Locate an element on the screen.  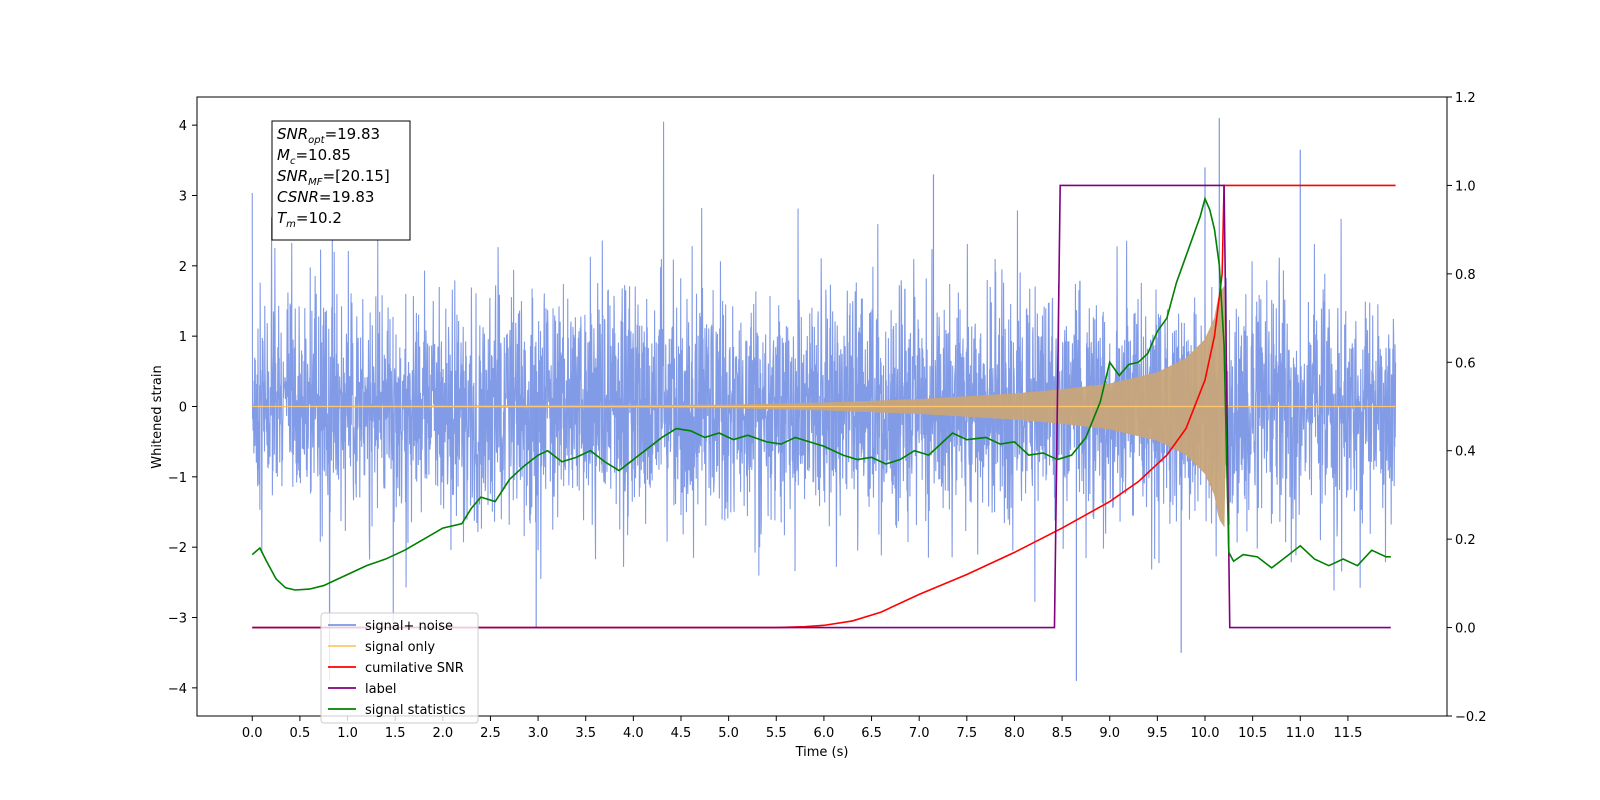
y-tick-label: −1 is located at coordinates (177, 478).